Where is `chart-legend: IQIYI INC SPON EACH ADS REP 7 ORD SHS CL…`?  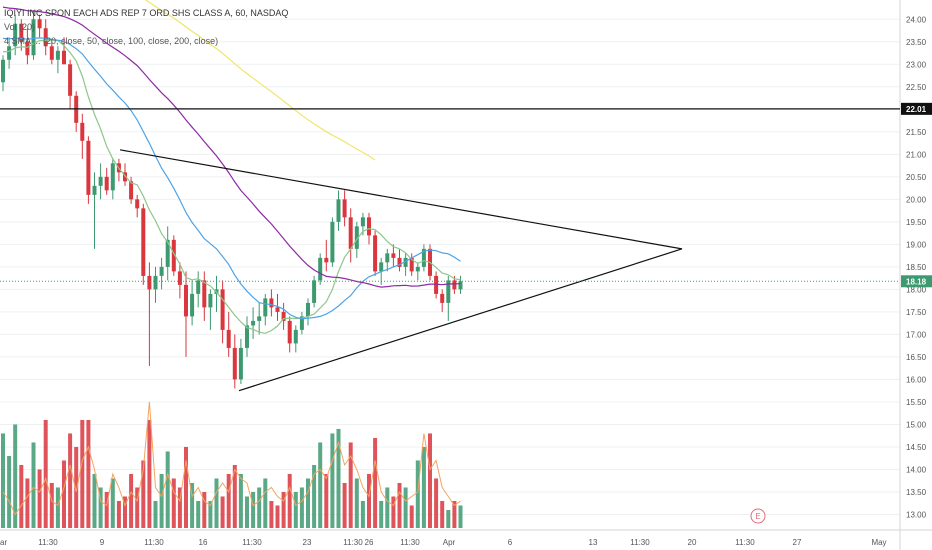 chart-legend: IQIYI INC SPON EACH ADS REP 7 ORD SHS CL… is located at coordinates (146, 27).